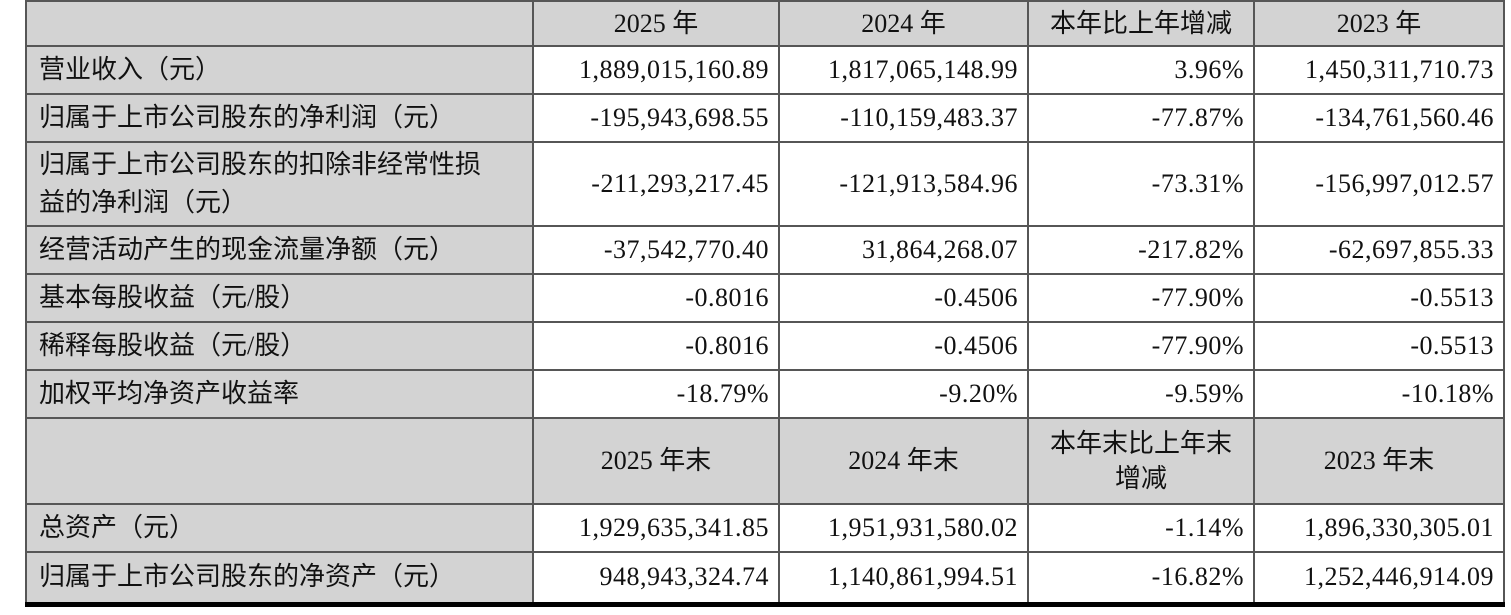  I want to click on value-2025: -195,943,698.55, so click(656, 118).